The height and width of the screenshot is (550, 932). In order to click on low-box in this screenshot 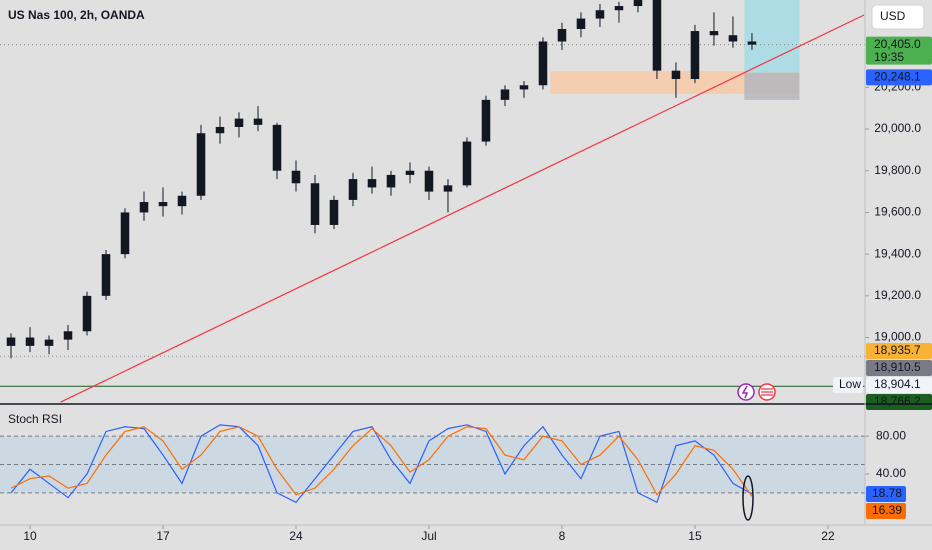, I will do `click(848, 384)`.